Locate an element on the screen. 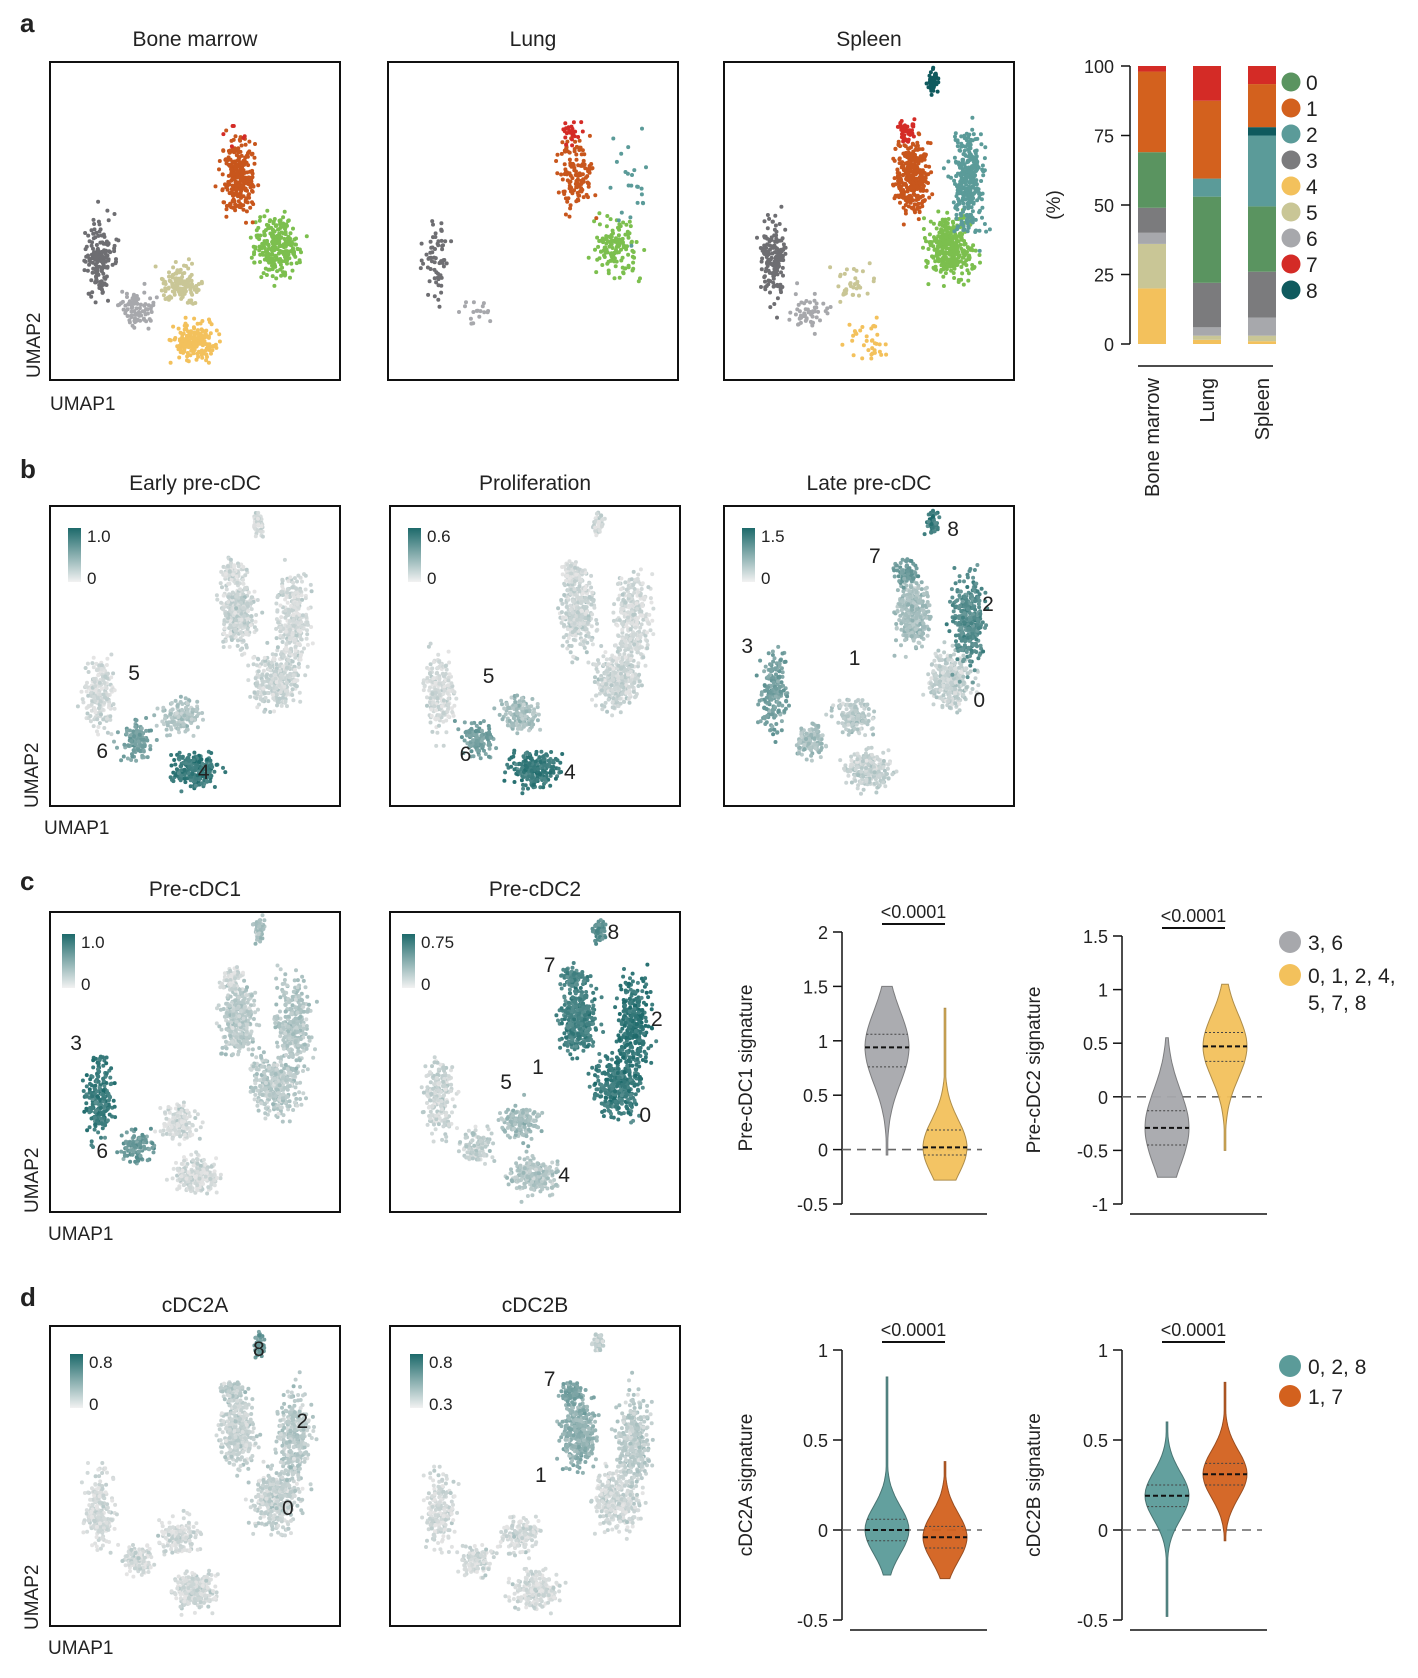 This screenshot has height=1678, width=1418. legend-label: 5 is located at coordinates (1312, 213).